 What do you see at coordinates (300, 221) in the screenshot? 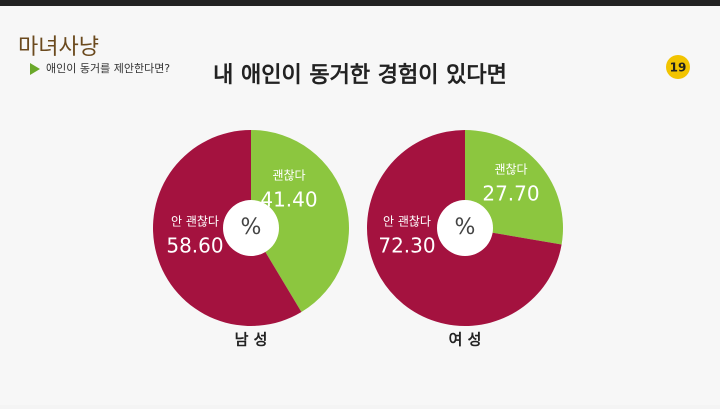
I see `pie-slice` at bounding box center [300, 221].